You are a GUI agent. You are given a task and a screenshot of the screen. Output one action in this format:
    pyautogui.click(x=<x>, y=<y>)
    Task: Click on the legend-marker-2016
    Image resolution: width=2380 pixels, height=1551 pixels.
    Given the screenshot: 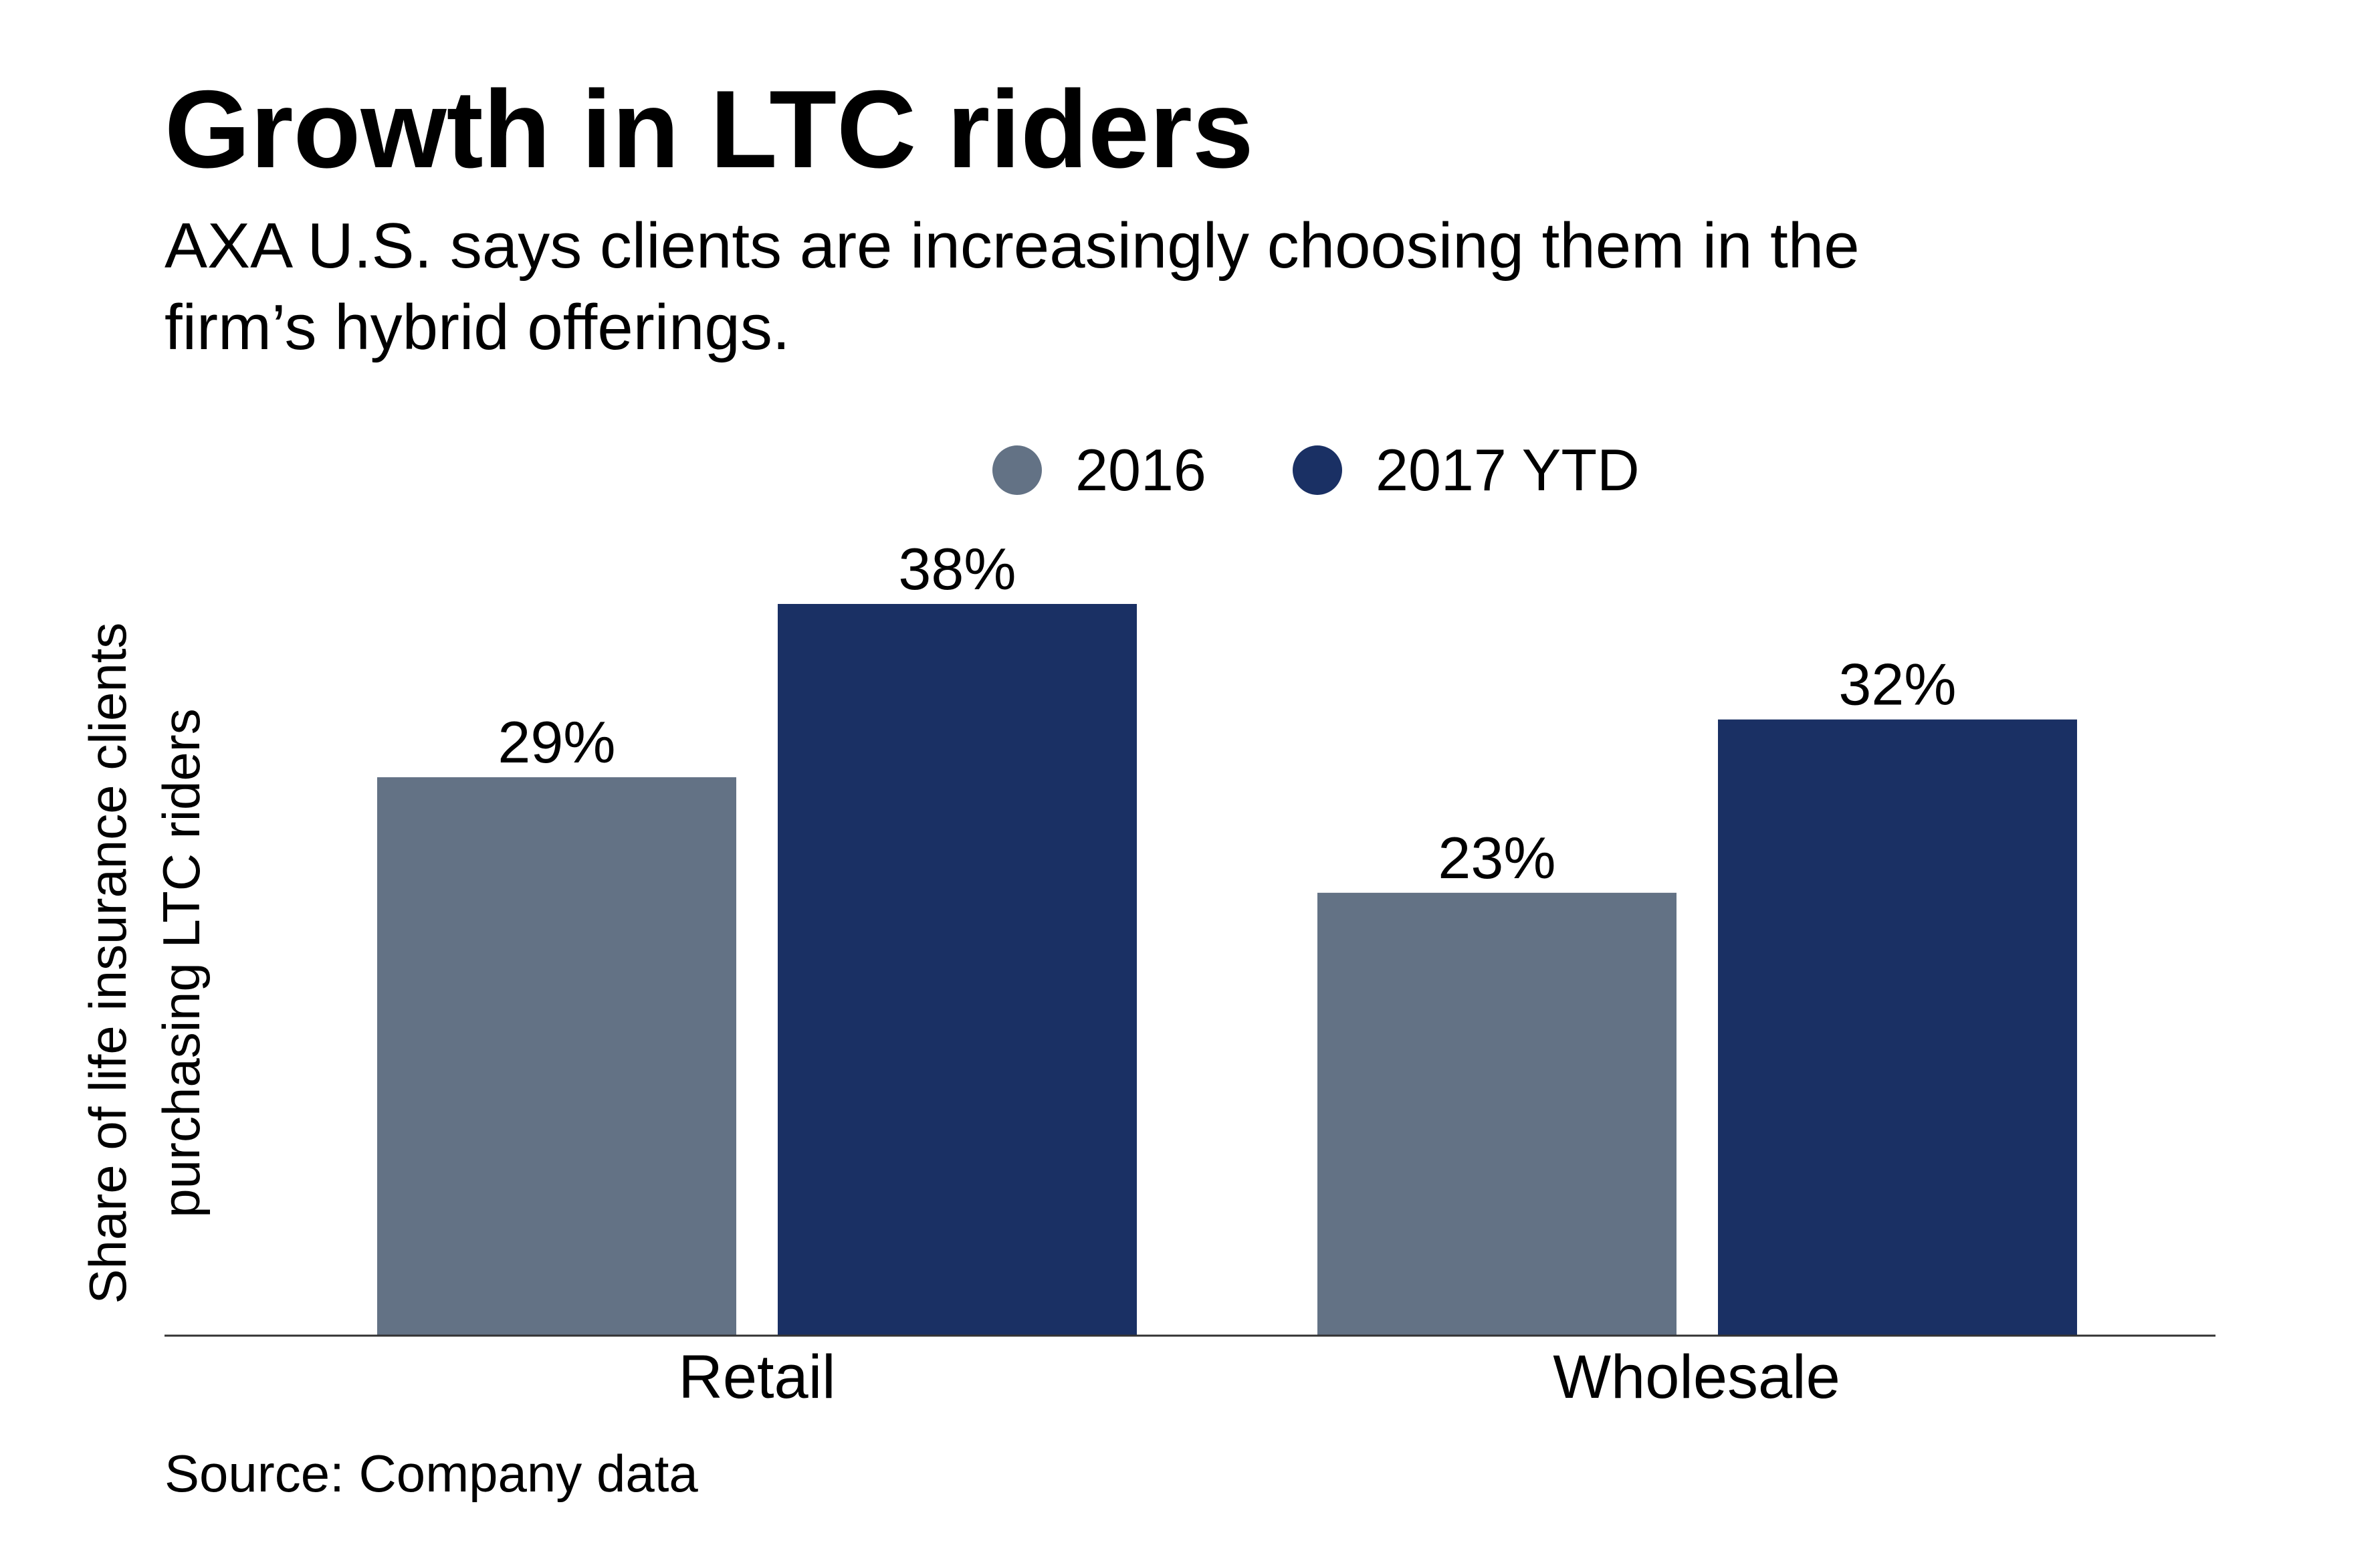 What is the action you would take?
    pyautogui.click(x=1017, y=470)
    